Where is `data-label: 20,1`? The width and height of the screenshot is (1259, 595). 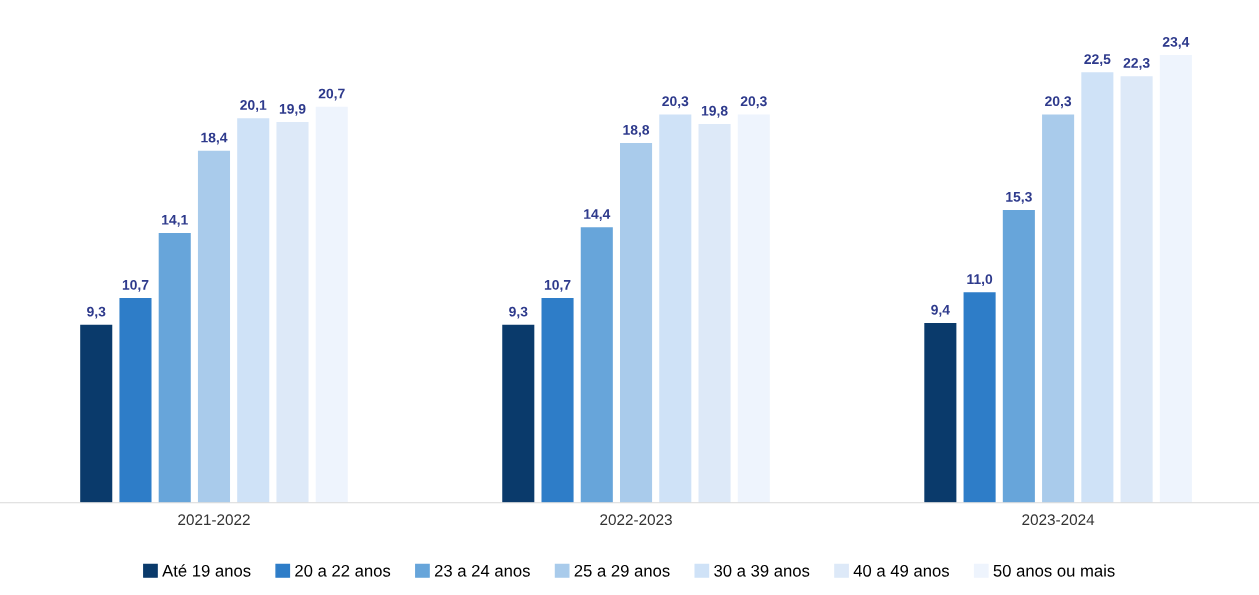
data-label: 20,1 is located at coordinates (253, 106).